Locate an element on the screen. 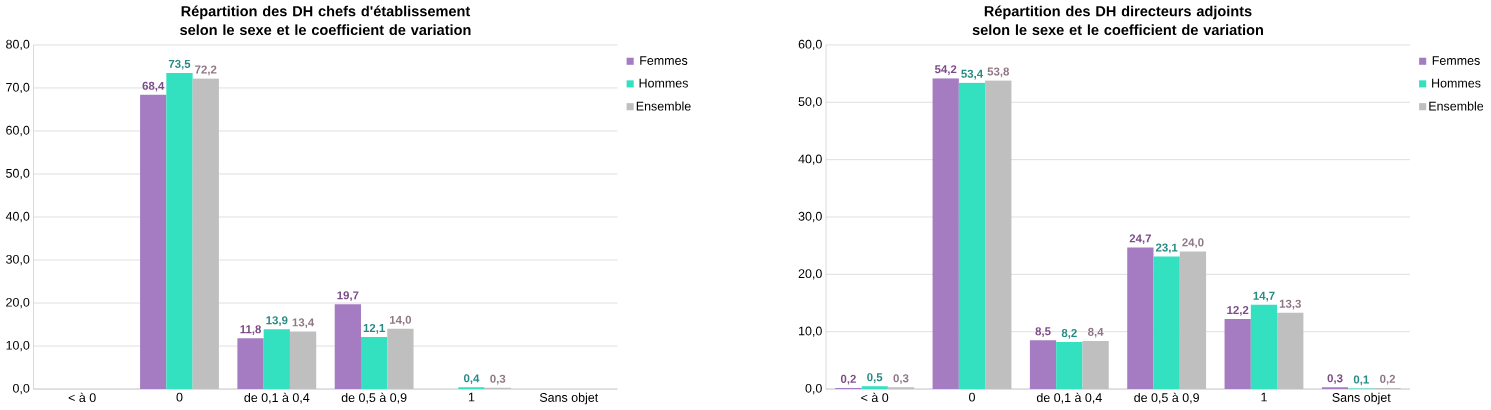  data-label: 68,4 is located at coordinates (153, 86).